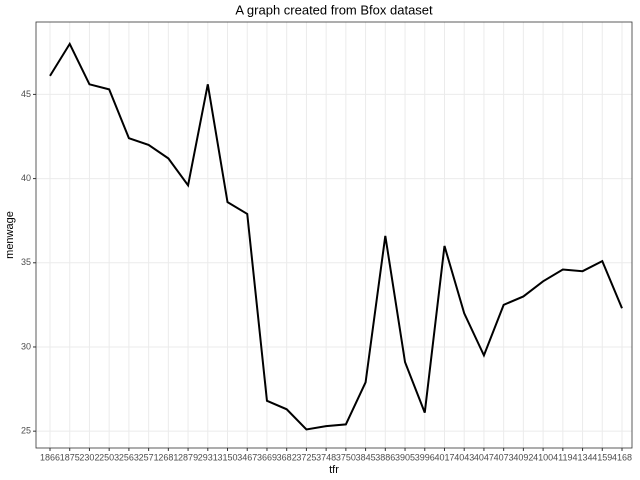 The width and height of the screenshot is (640, 480). I want to click on x-tick-label: 3748, so click(326, 457).